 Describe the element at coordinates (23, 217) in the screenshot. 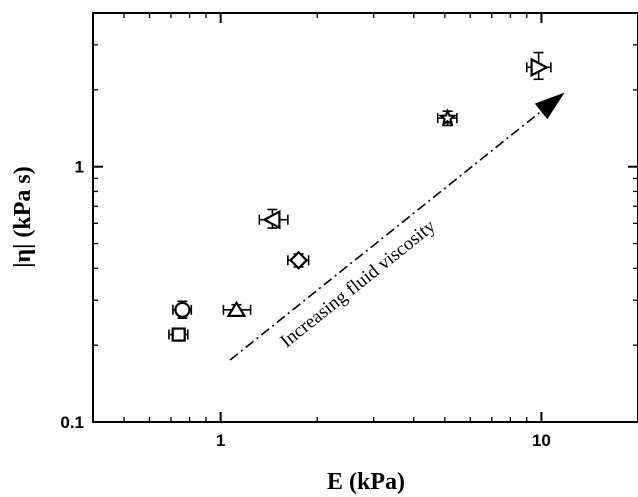

I see `y-axis-label: |η| (kPa s)` at that location.